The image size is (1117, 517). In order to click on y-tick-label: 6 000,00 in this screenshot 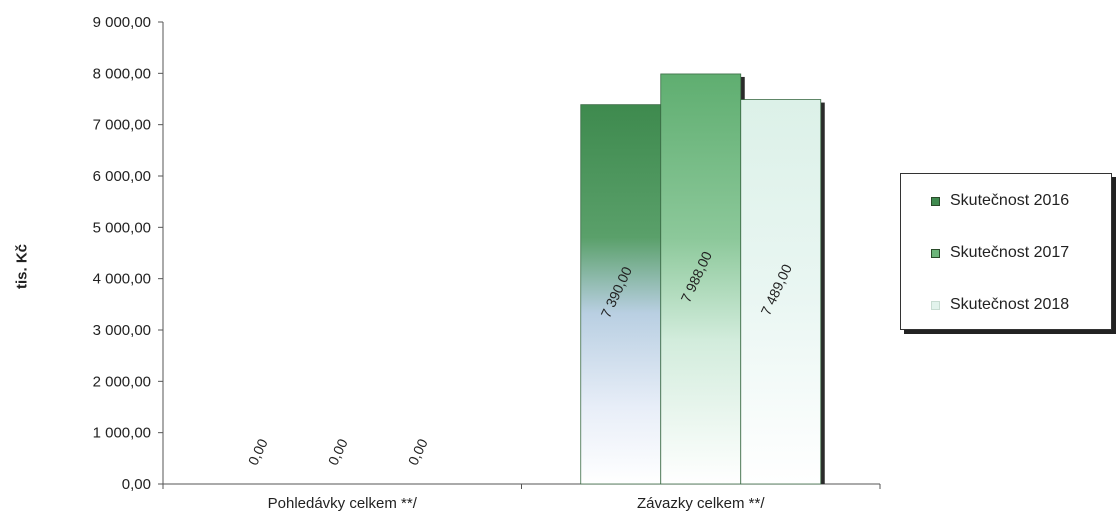, I will do `click(122, 176)`.